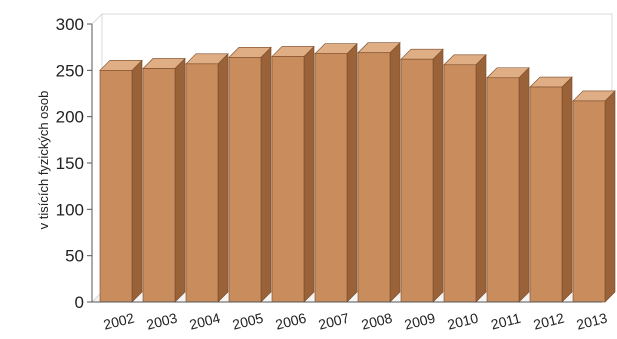 This screenshot has width=617, height=339. What do you see at coordinates (70, 24) in the screenshot?
I see `y-tick-label: 300` at bounding box center [70, 24].